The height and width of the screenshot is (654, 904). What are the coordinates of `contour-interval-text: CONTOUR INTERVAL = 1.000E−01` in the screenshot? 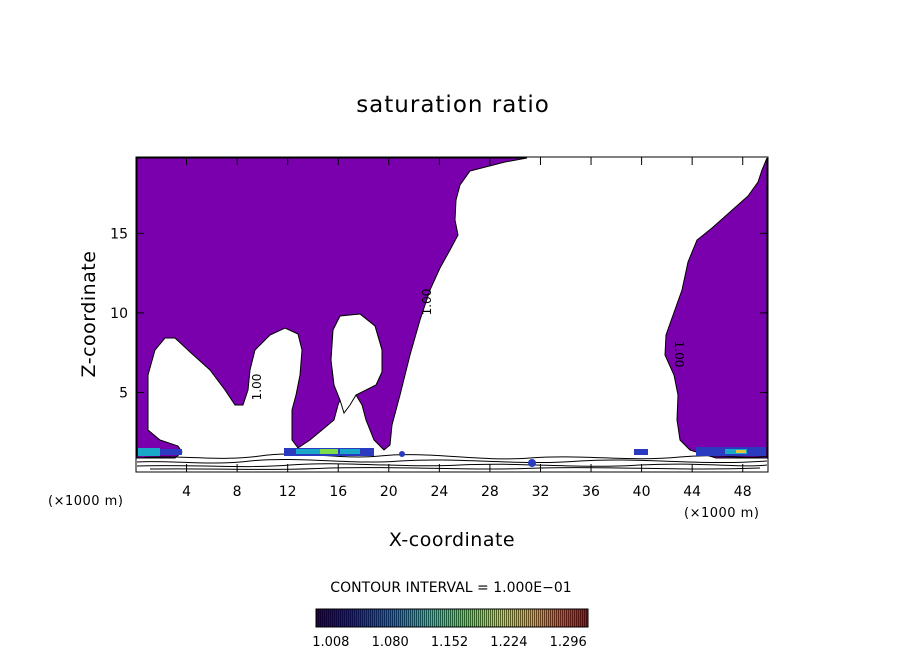 It's located at (450, 588).